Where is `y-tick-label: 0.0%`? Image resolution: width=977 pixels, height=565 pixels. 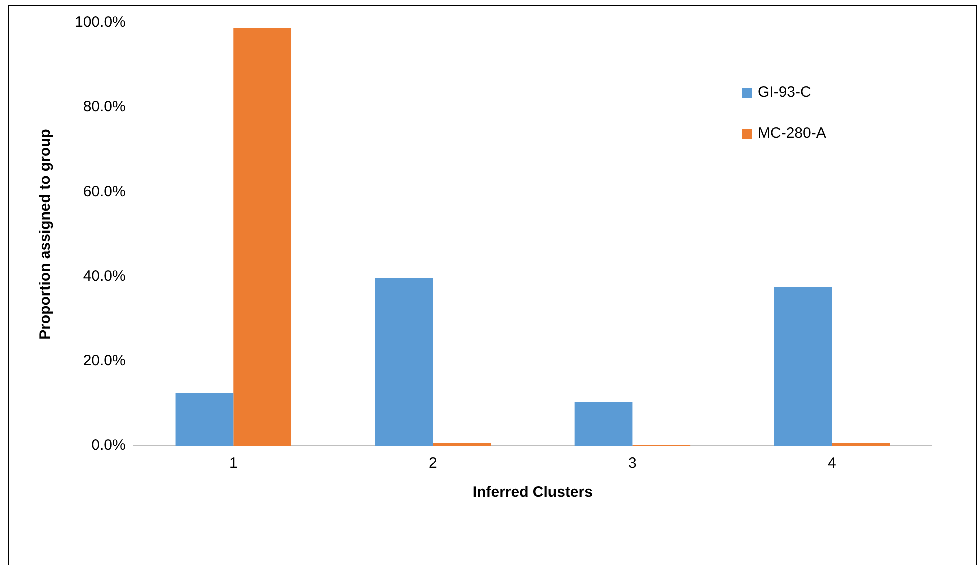 y-tick-label: 0.0% is located at coordinates (109, 445).